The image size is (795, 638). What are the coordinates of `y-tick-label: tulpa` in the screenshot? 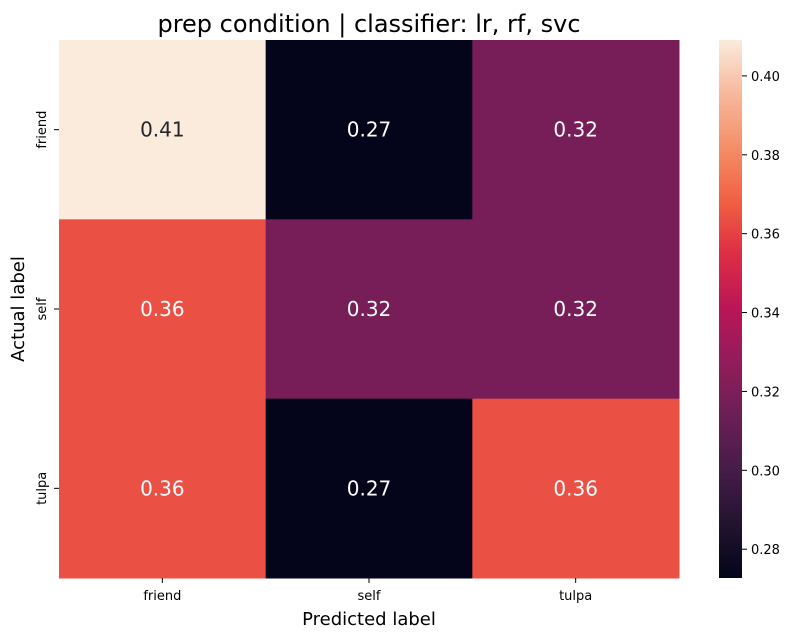 It's located at (42, 488).